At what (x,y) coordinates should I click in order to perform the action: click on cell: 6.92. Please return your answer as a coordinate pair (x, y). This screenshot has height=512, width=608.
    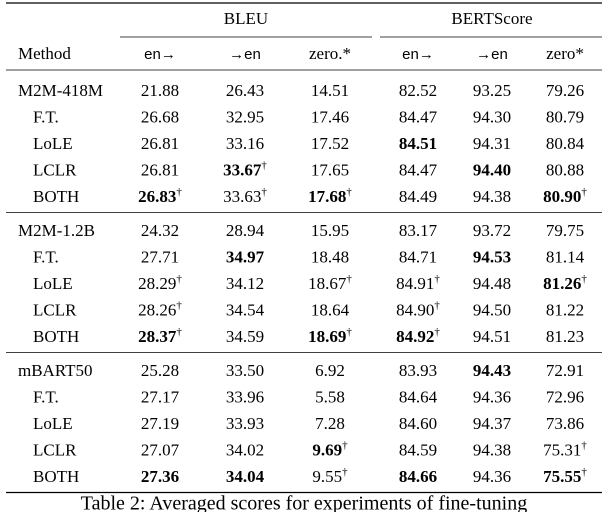
    Looking at the image, I should click on (330, 370).